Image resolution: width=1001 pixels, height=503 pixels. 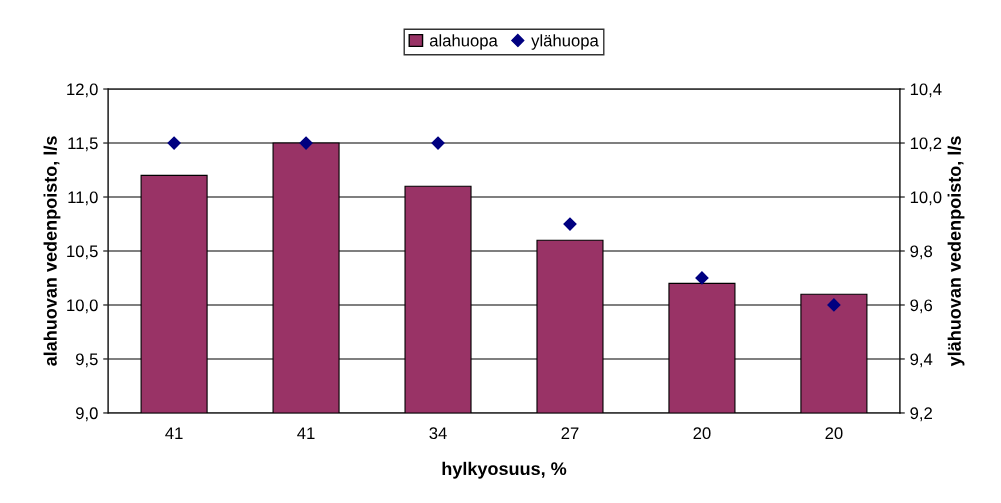 What do you see at coordinates (956, 251) in the screenshot?
I see `y2-axis-title: ylähuovan vedenpoisto, l/s` at bounding box center [956, 251].